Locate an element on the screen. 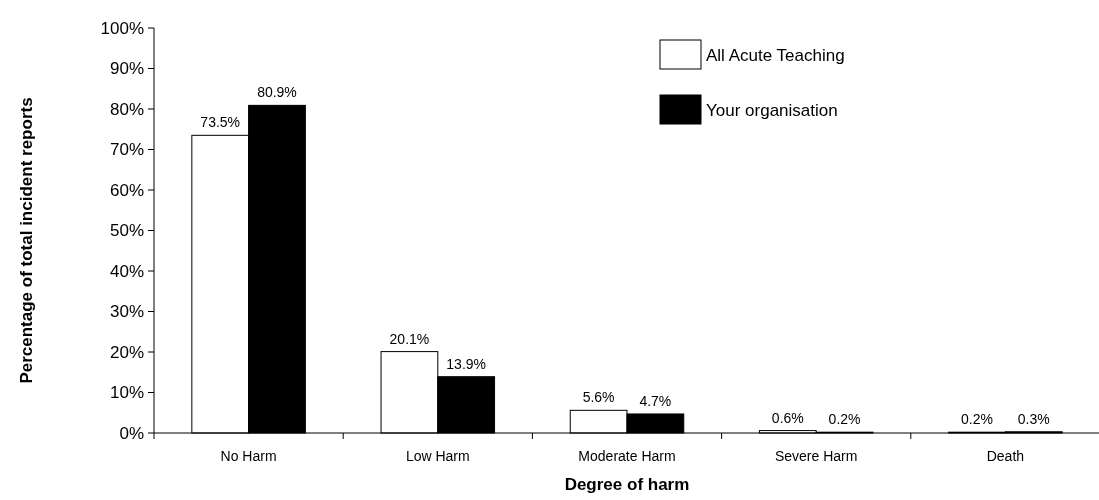  y-tick-label: 10% is located at coordinates (126, 393).